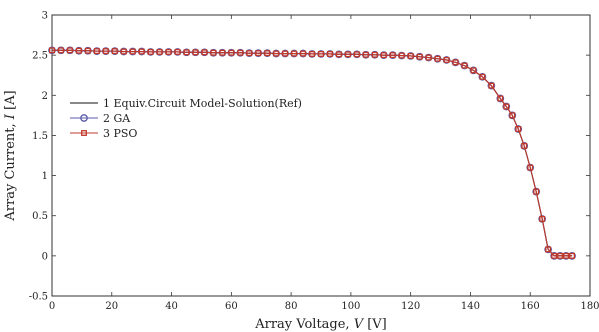  Describe the element at coordinates (45, 176) in the screenshot. I see `y-tick-label: 1` at that location.